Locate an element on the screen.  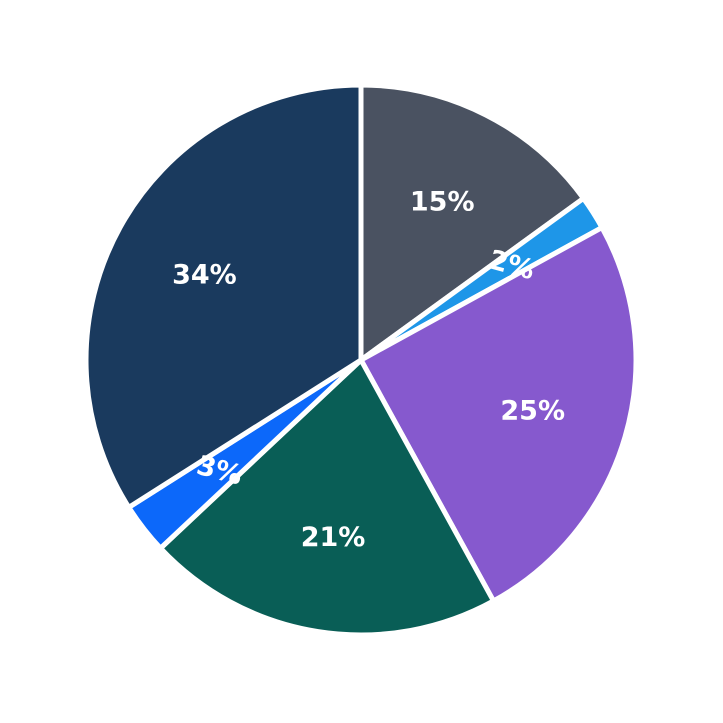
pie-label-slice-25: 25% is located at coordinates (532, 411).